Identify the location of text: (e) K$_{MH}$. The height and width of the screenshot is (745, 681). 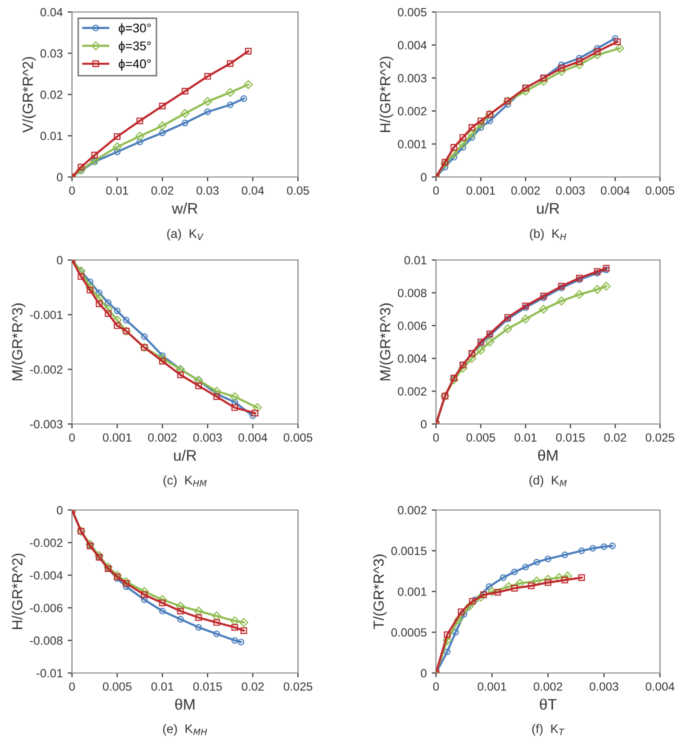
(185, 730).